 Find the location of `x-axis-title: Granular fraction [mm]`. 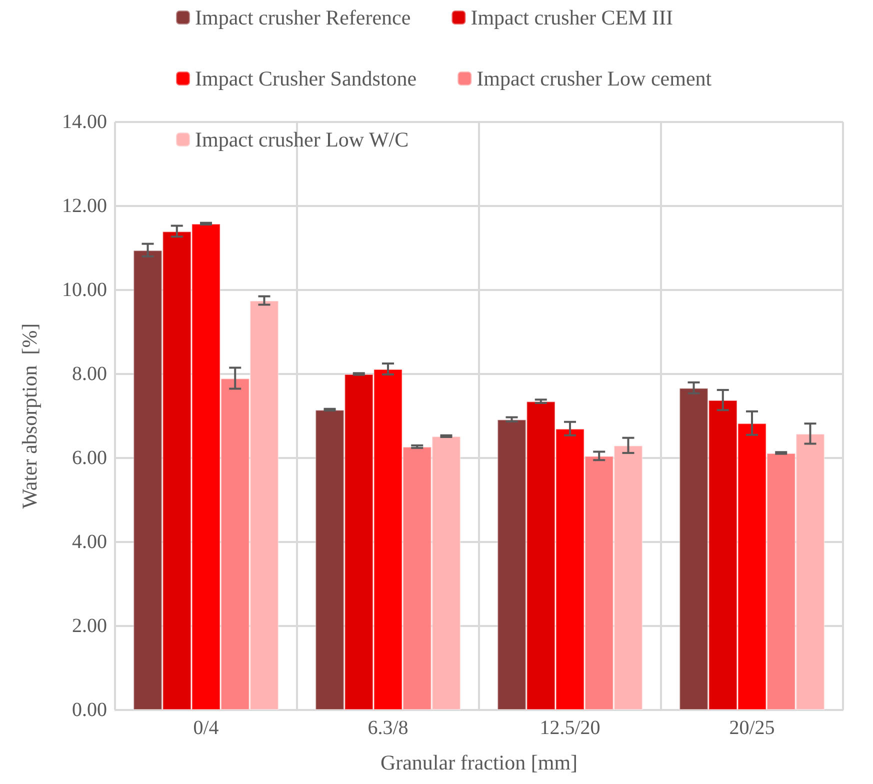

x-axis-title: Granular fraction [mm] is located at coordinates (479, 762).